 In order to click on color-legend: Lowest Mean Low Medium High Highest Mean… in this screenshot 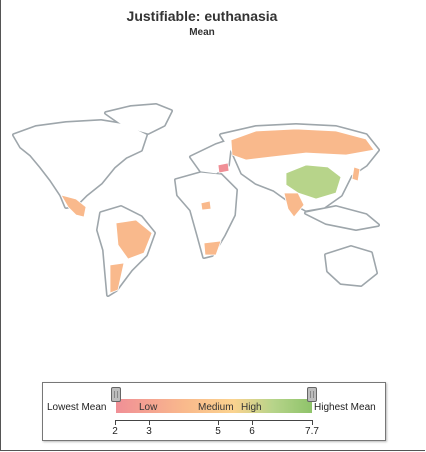, I will do `click(214, 411)`.